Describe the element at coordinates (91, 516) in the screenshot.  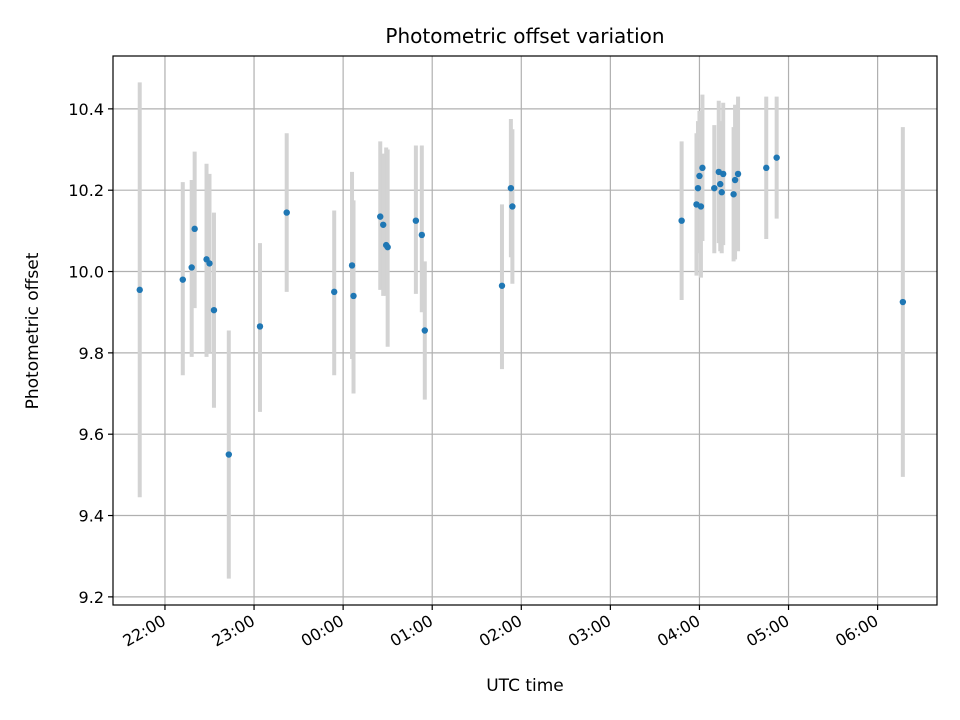
I see `y-tick-label: 9.4` at that location.